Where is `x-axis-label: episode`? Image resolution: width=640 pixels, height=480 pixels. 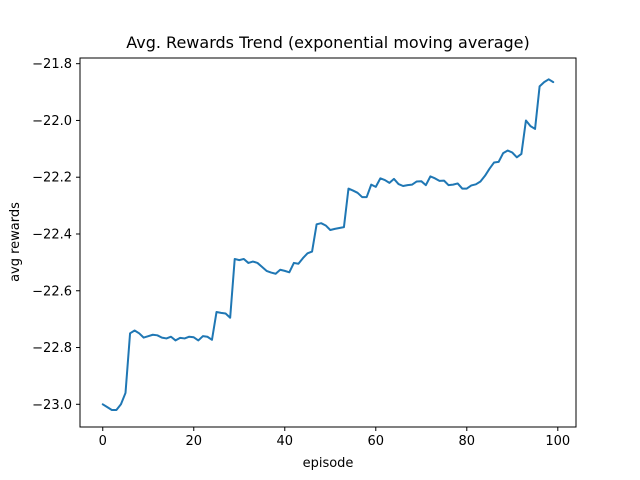 x-axis-label: episode is located at coordinates (328, 463).